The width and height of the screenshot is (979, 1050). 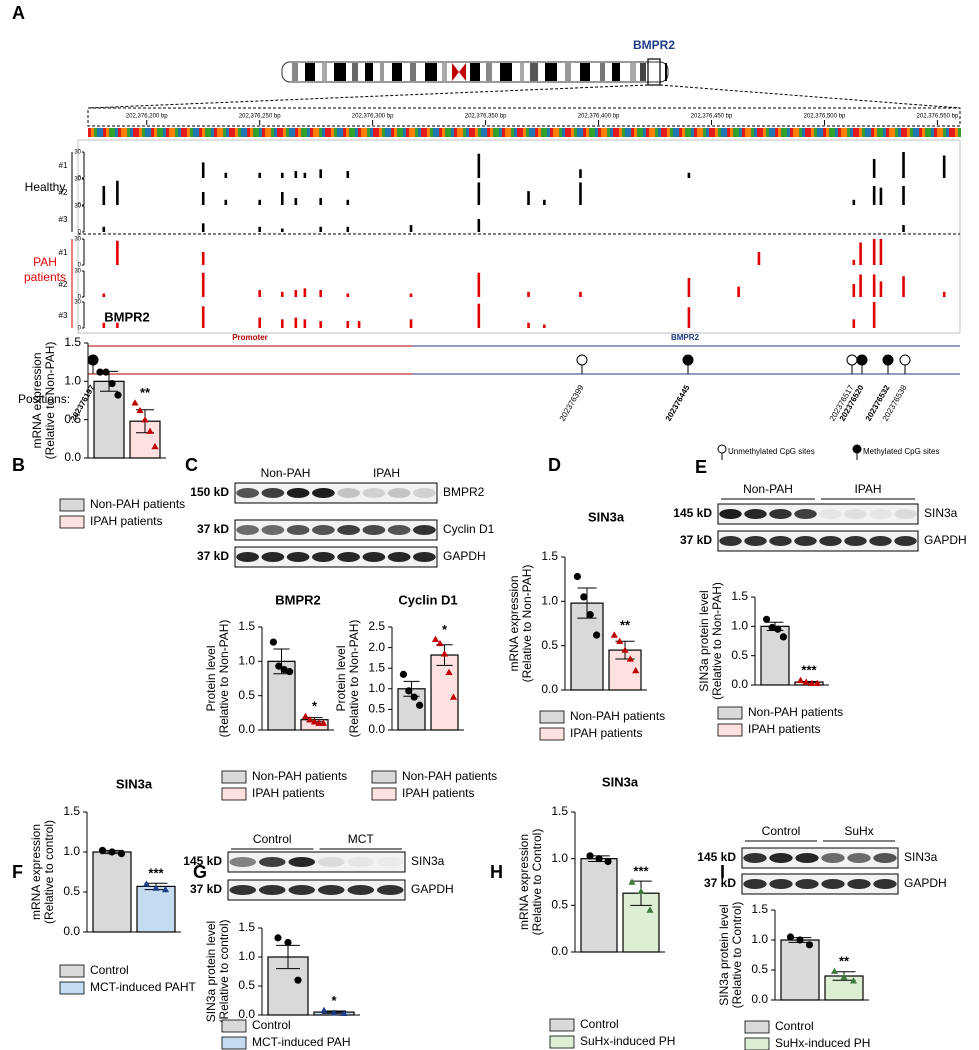 I want to click on panel-letter: H, so click(x=496, y=872).